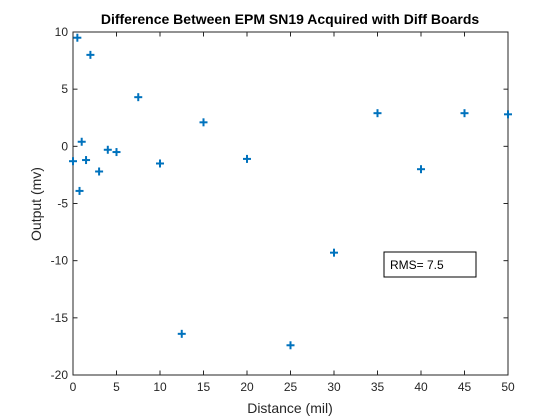 This screenshot has width=560, height=420. I want to click on y-tick-label: 0, so click(64, 146).